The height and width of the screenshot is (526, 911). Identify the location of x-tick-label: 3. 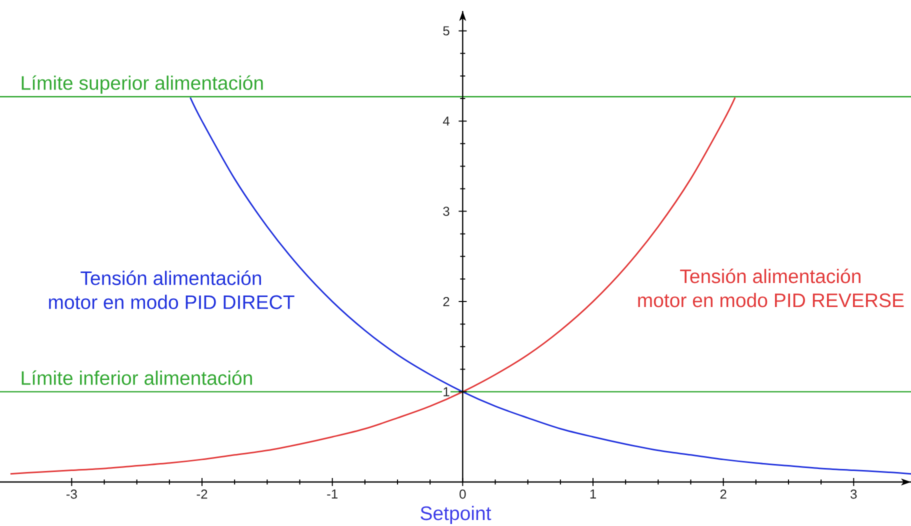
(853, 494).